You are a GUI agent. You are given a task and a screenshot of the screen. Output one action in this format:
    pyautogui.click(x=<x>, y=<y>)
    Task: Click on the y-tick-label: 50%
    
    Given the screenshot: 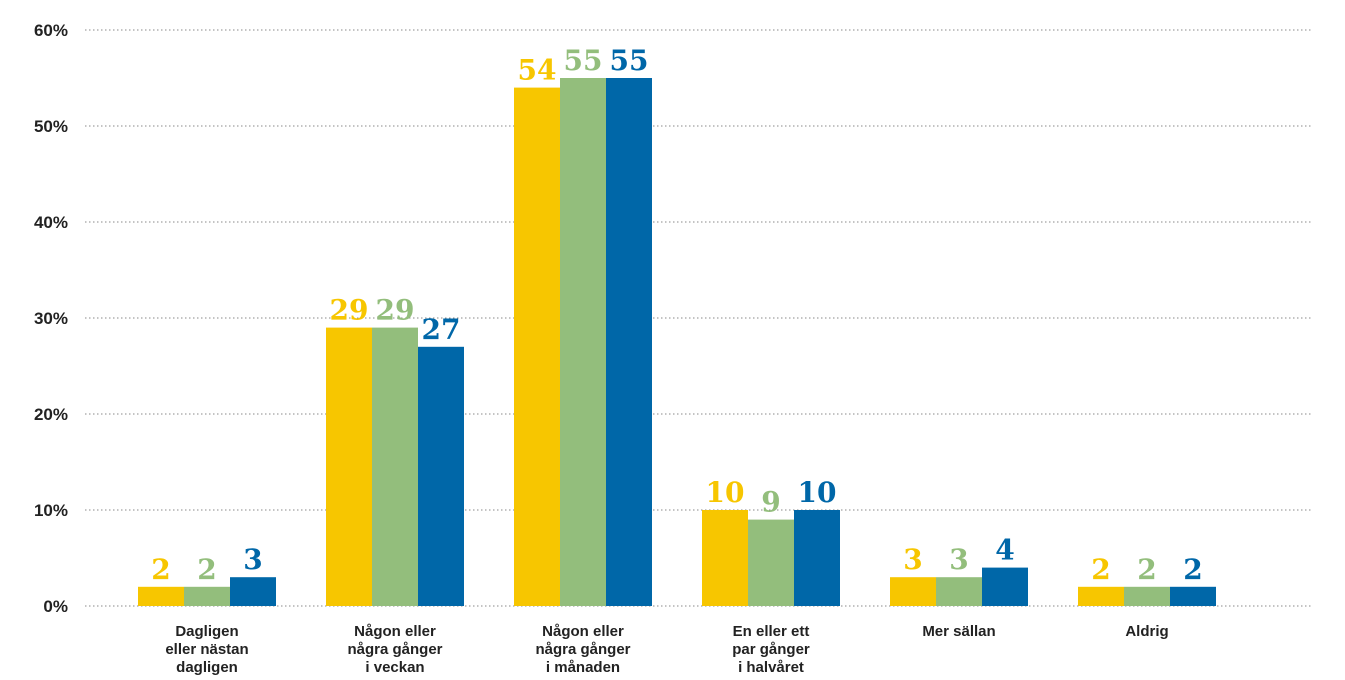 What is the action you would take?
    pyautogui.click(x=51, y=126)
    